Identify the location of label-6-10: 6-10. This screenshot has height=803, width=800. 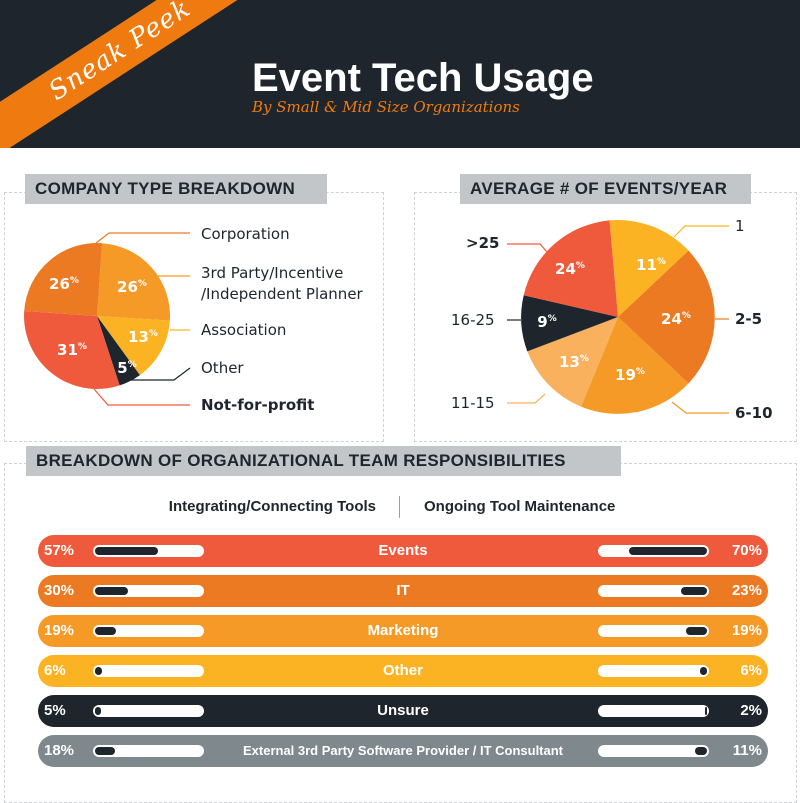
(754, 413).